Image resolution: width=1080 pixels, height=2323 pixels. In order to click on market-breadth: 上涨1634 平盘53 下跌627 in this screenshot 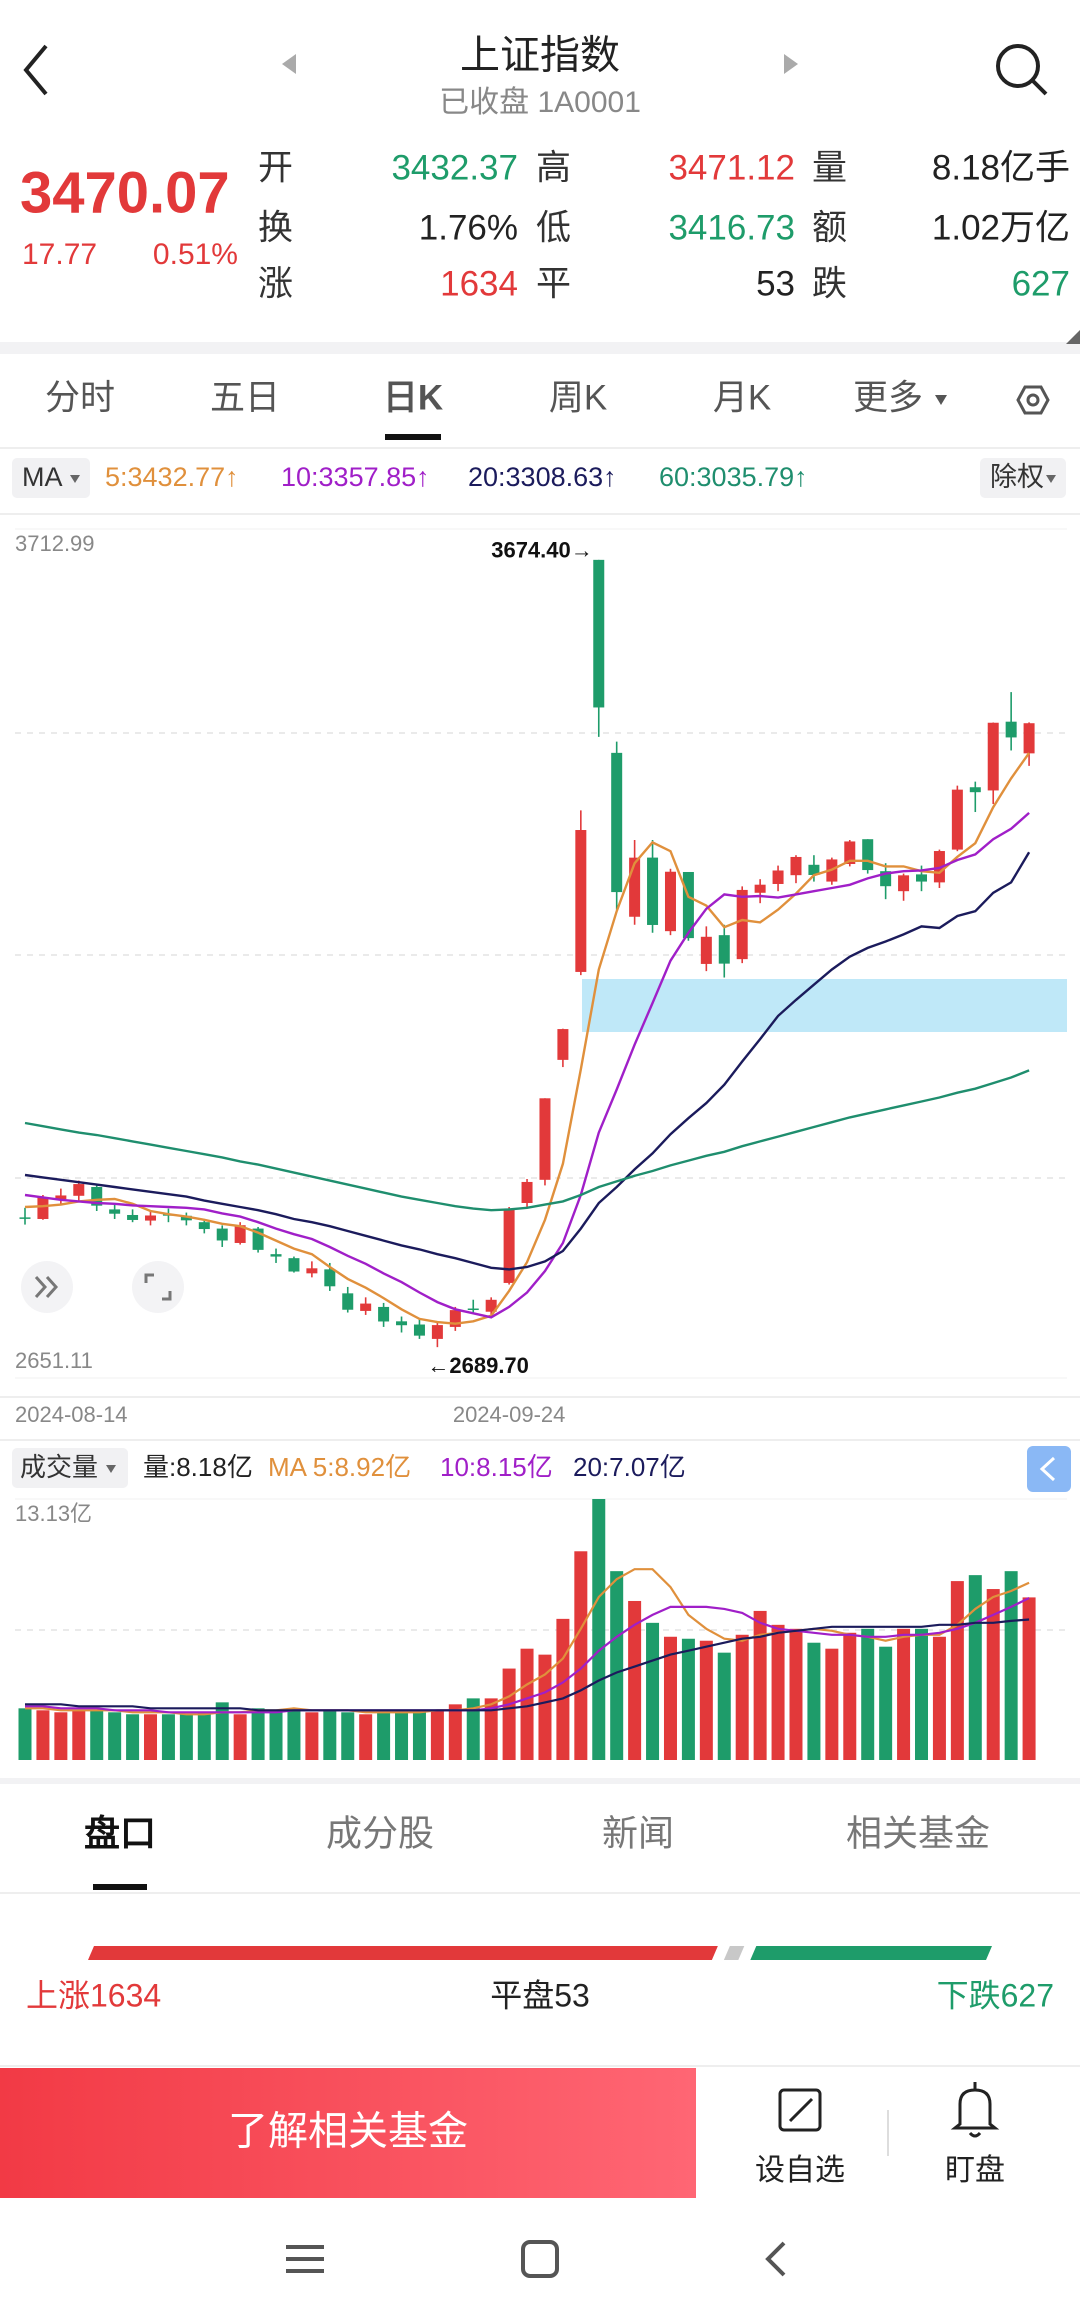, I will do `click(540, 1979)`.